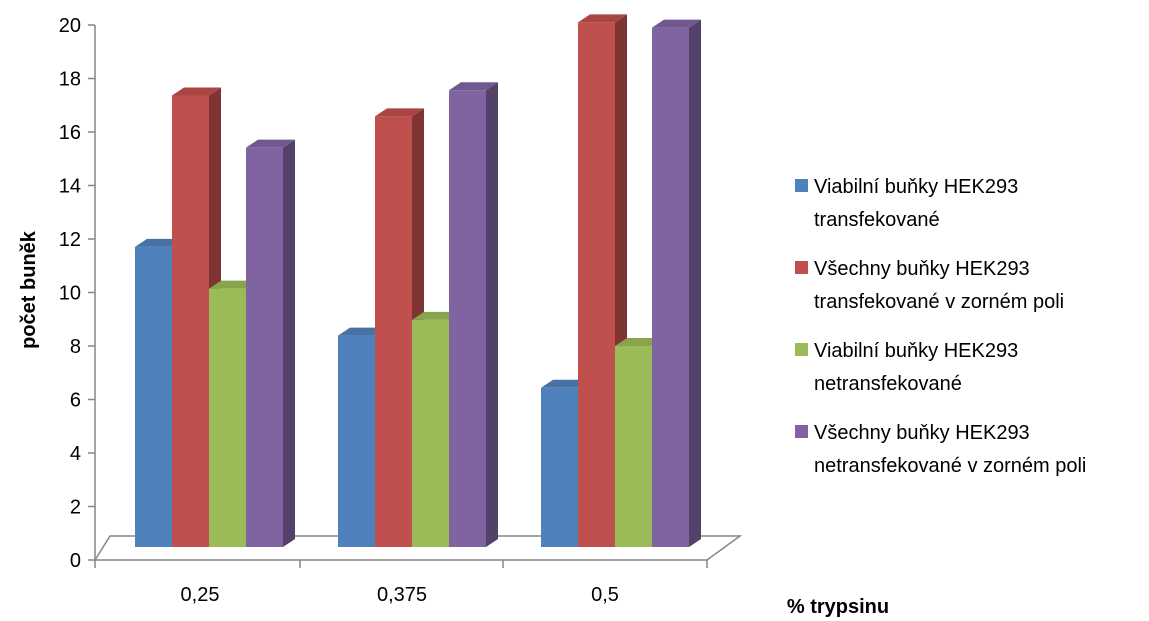  What do you see at coordinates (605, 595) in the screenshot?
I see `x-tick-label: 0,5` at bounding box center [605, 595].